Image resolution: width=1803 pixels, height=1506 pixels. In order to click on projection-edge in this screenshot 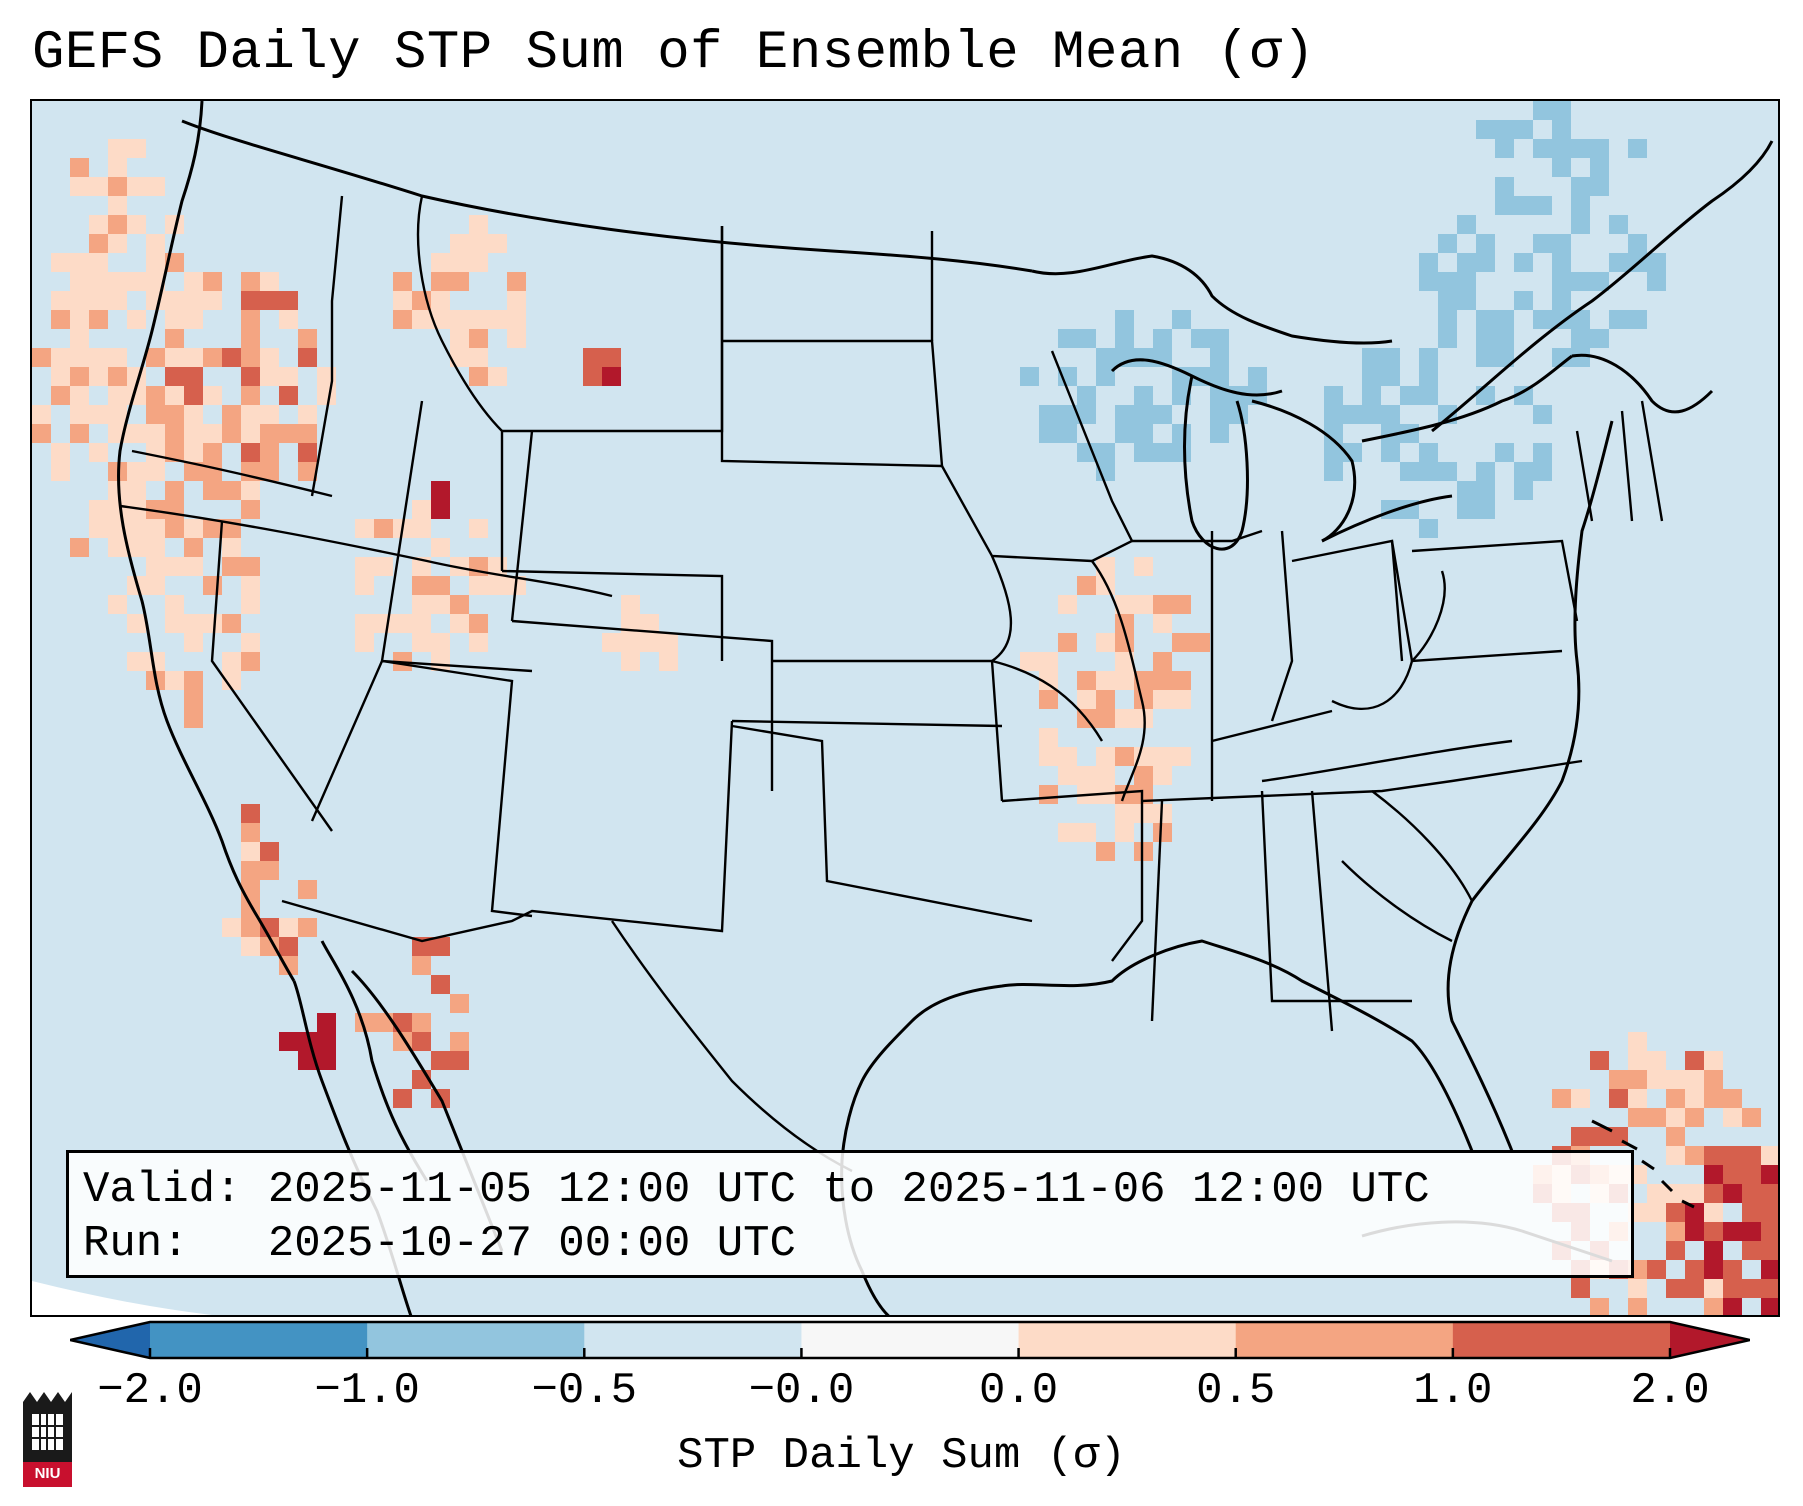, I will do `click(122, 1298)`.